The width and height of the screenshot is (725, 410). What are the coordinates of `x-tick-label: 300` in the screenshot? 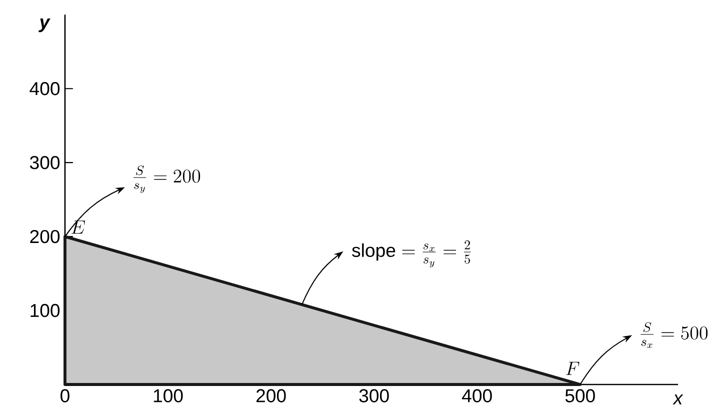 It's located at (374, 395).